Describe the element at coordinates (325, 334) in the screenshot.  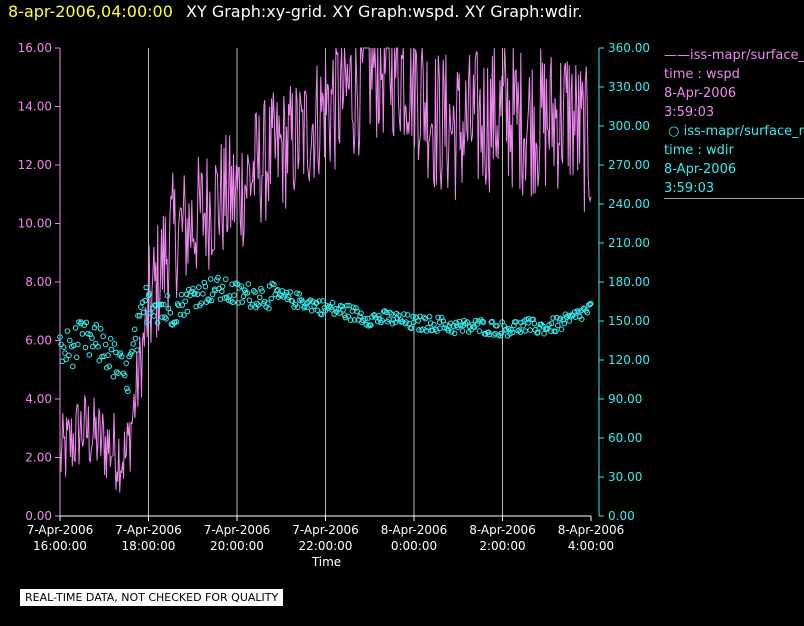
I see `wdir-series` at that location.